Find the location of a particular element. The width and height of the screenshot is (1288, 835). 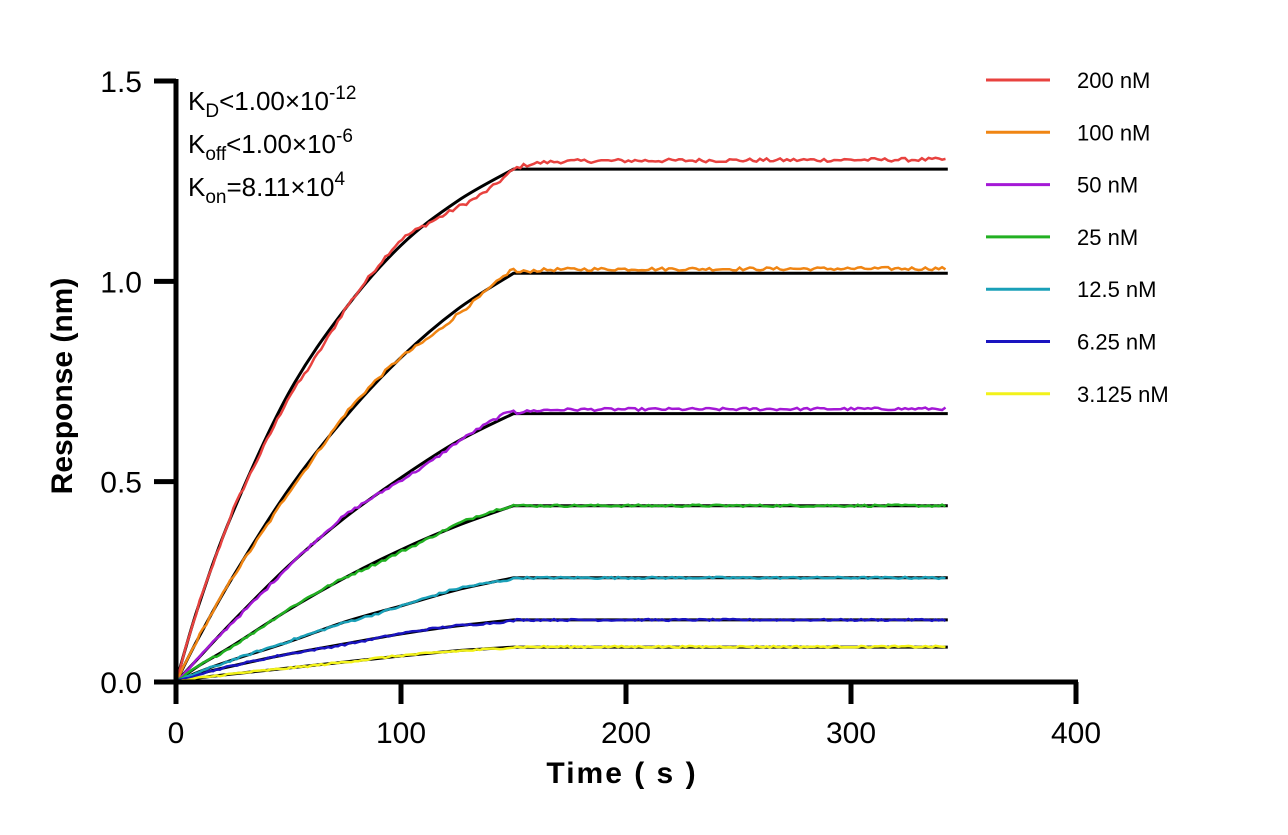

kinetic-constant: KD<1.00×10-12 is located at coordinates (272, 102).